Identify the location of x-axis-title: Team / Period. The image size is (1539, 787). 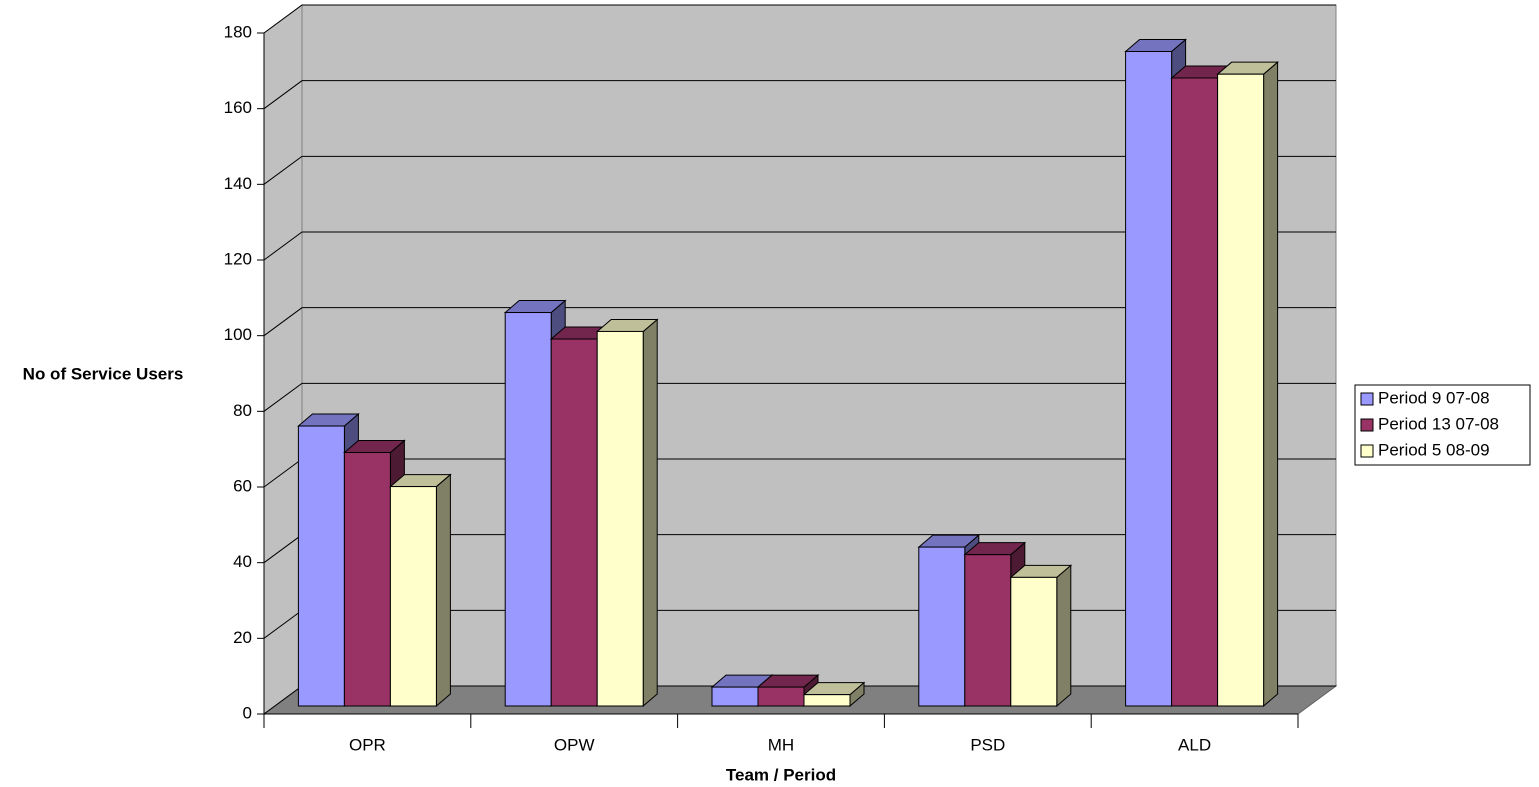
(781, 774).